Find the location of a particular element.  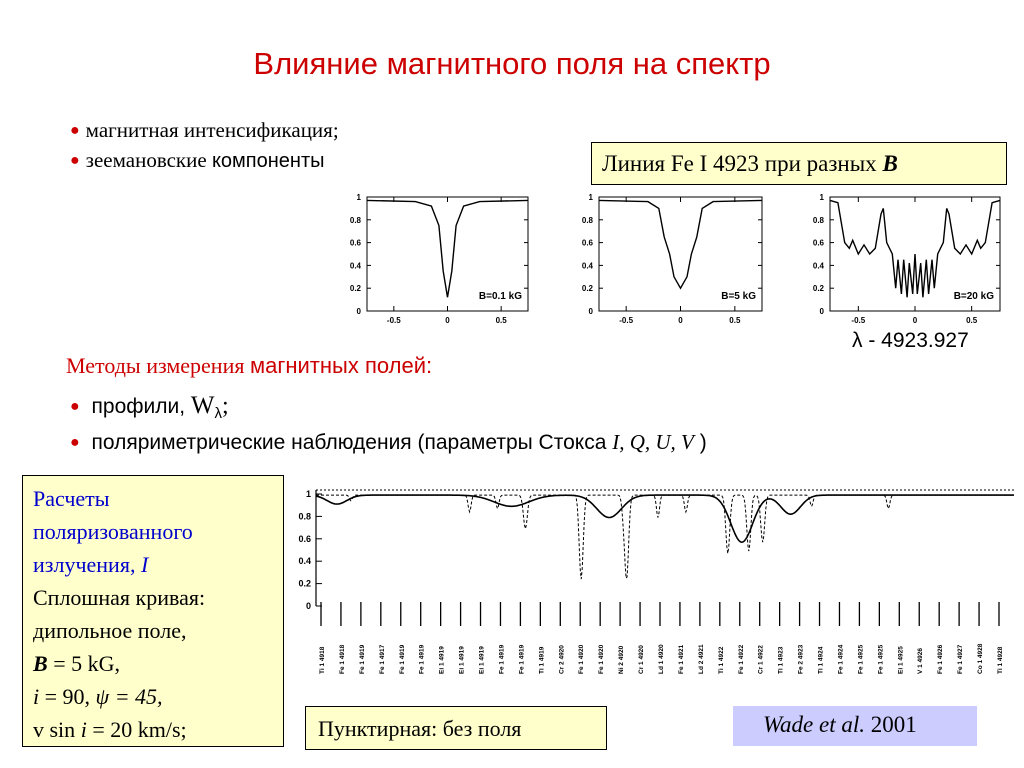

calc-line: поляризованного is located at coordinates (113, 531).